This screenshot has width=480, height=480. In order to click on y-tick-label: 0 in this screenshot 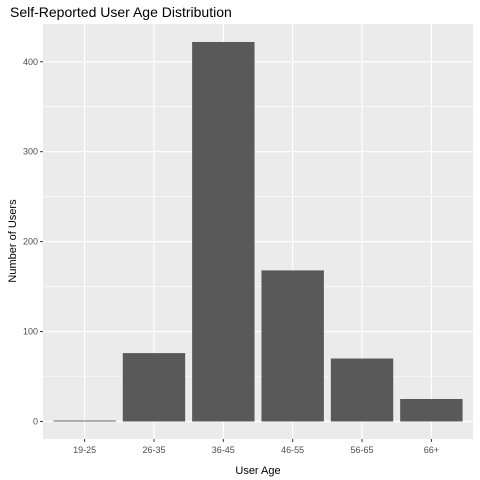, I will do `click(35, 421)`.